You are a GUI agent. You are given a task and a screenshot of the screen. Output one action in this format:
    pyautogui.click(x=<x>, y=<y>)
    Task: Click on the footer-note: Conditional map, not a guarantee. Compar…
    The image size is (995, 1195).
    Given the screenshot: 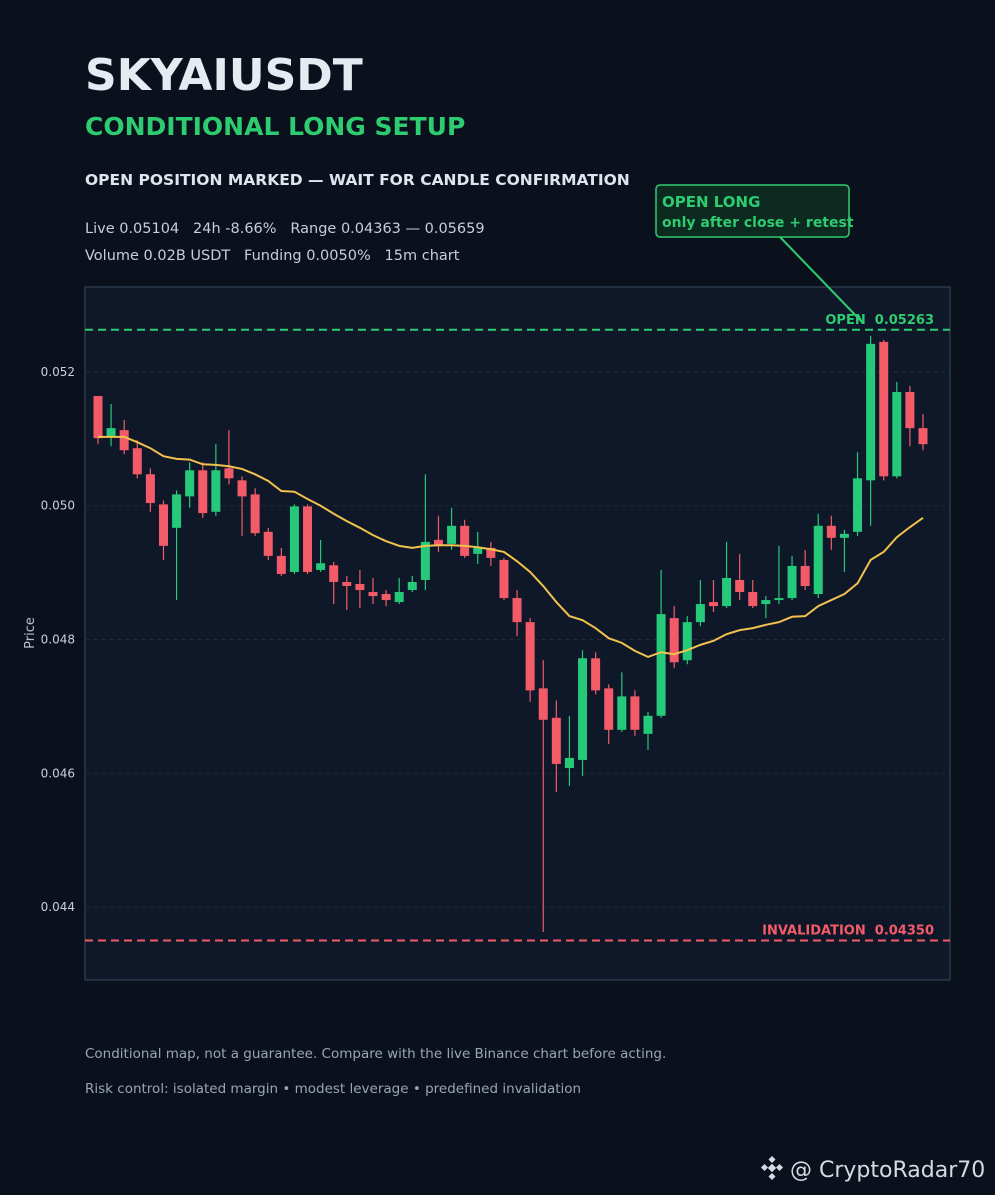 What is the action you would take?
    pyautogui.click(x=375, y=1054)
    